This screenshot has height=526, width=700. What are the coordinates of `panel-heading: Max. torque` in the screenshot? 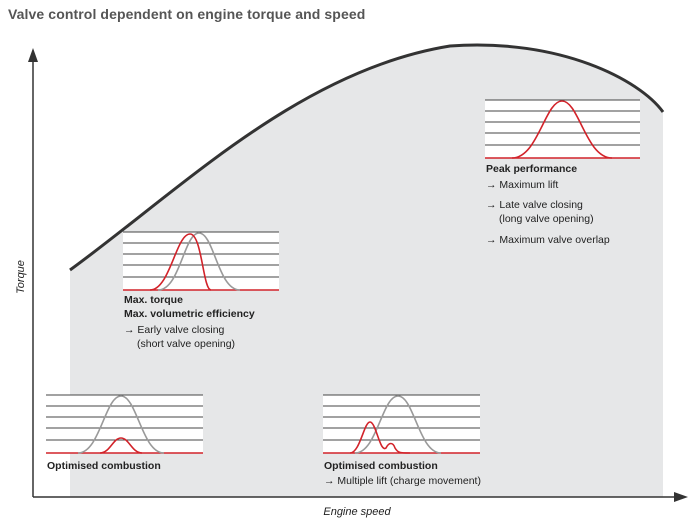 It's located at (153, 300).